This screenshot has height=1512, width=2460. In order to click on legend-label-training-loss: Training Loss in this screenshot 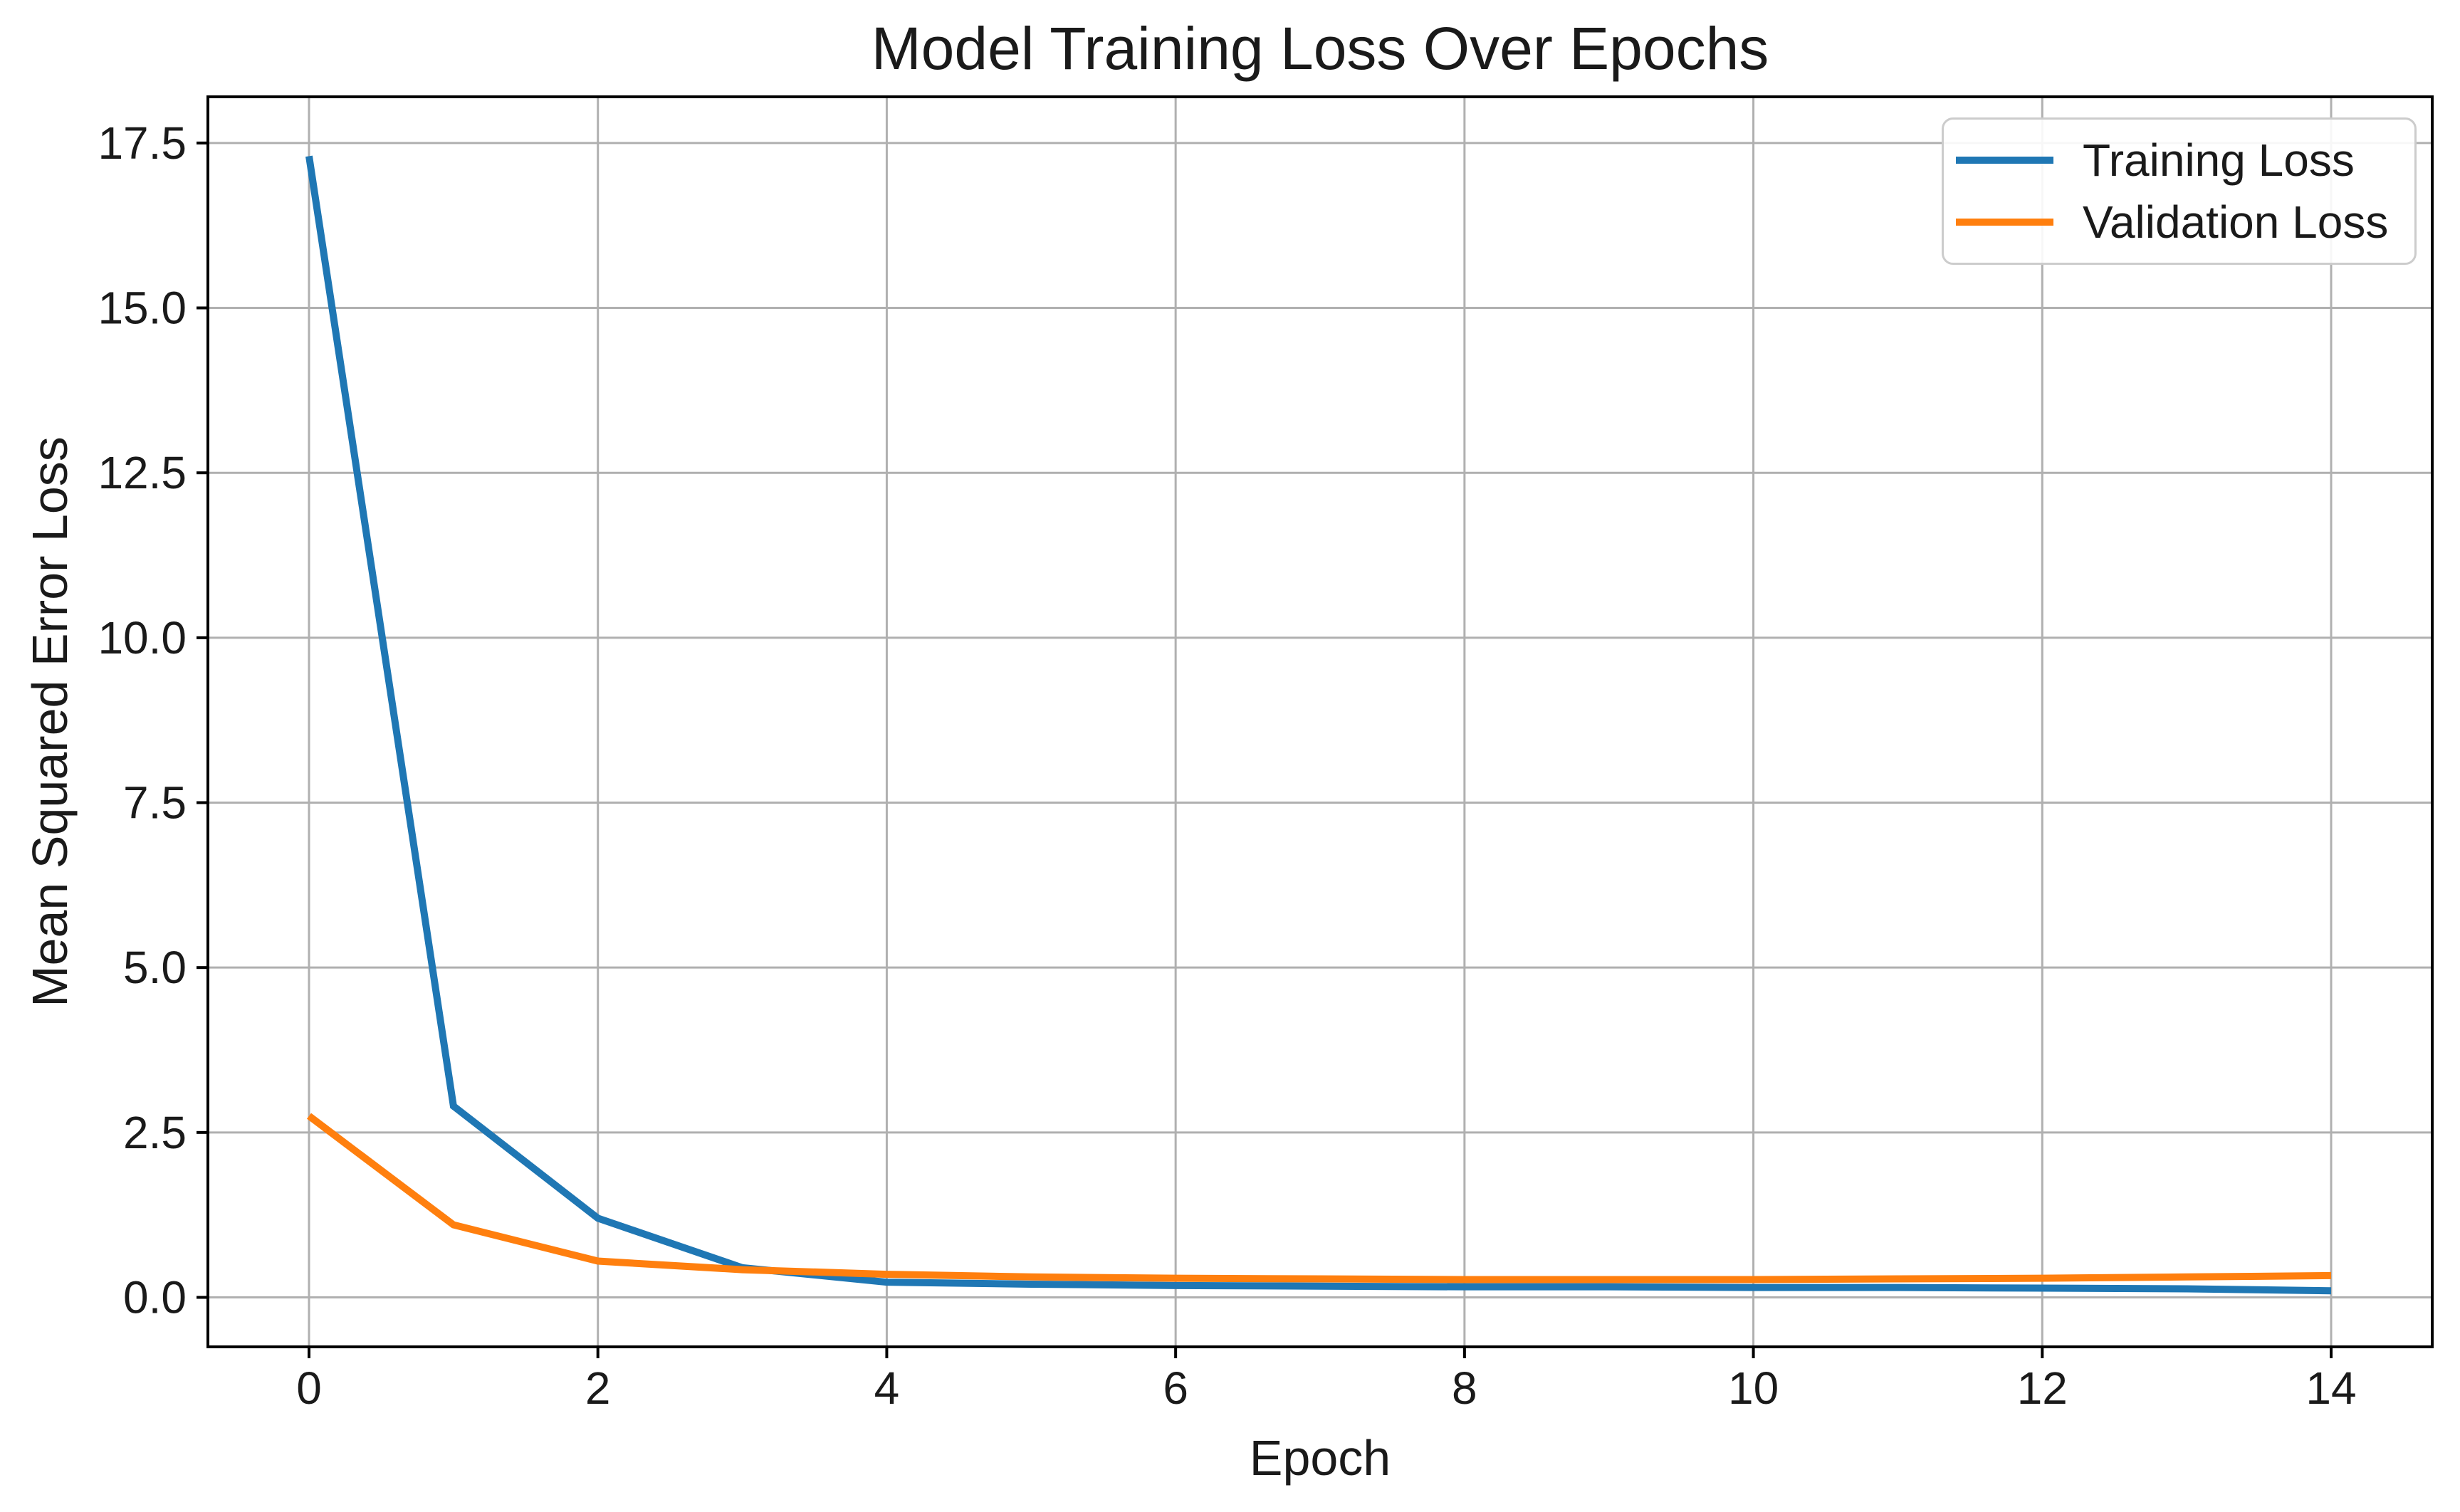, I will do `click(2219, 161)`.